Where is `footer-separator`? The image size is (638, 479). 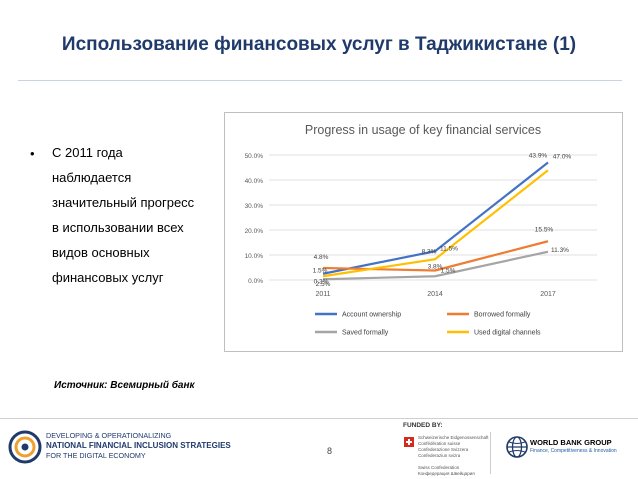 footer-separator is located at coordinates (490, 453).